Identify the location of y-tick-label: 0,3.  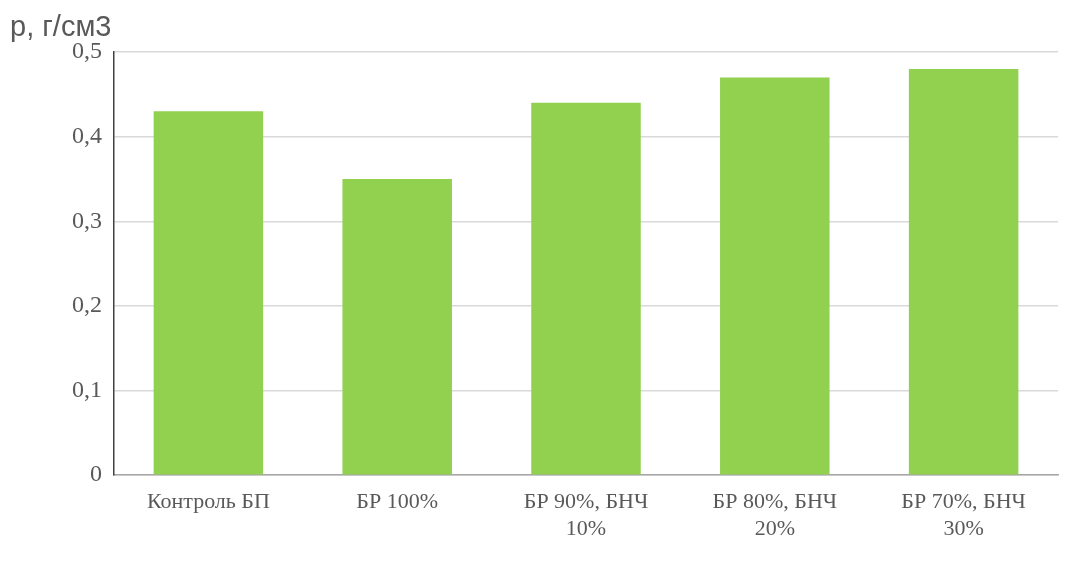
(87, 219).